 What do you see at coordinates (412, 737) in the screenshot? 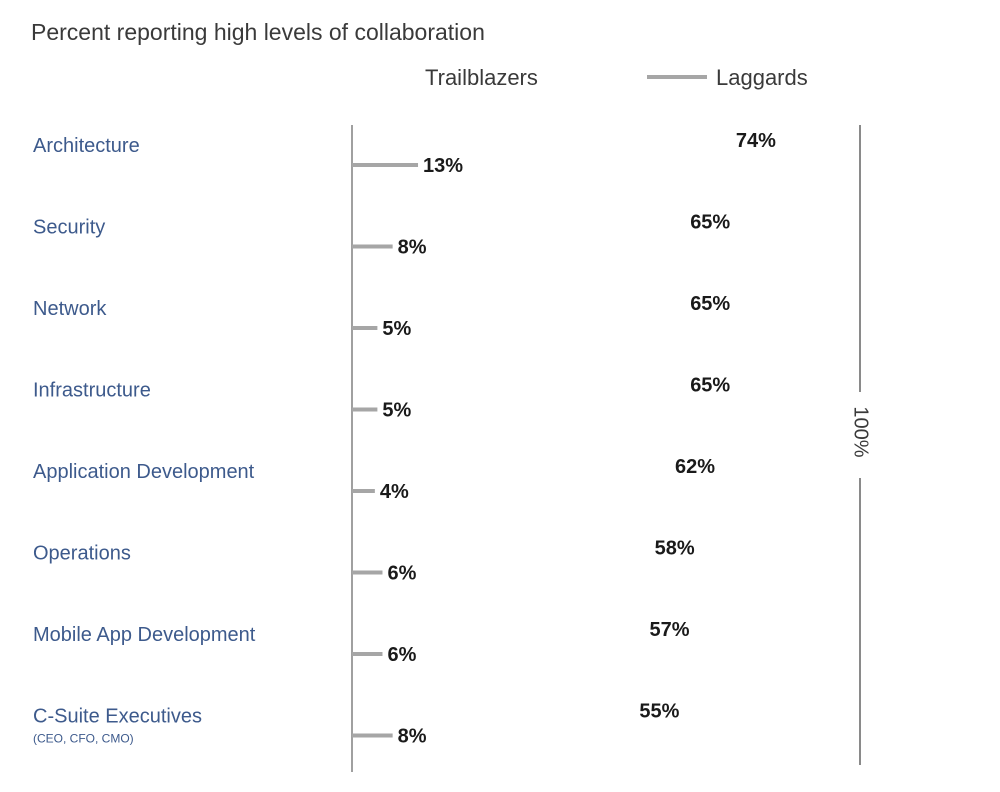
I see `value-label-laggards-c-suite-executives: 8%` at bounding box center [412, 737].